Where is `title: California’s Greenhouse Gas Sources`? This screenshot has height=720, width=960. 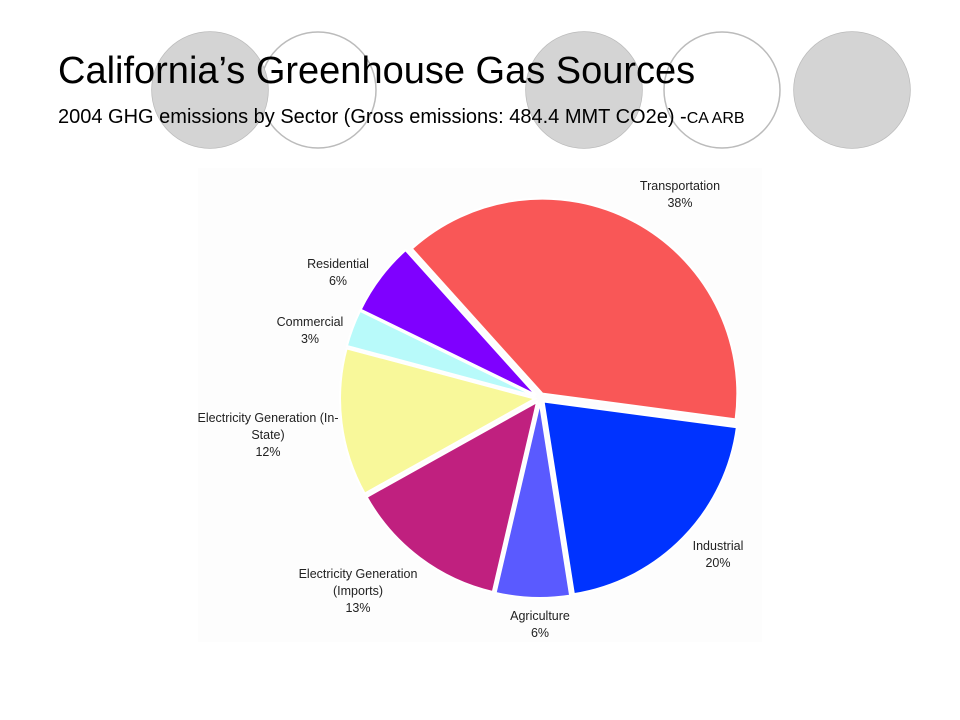 title: California’s Greenhouse Gas Sources is located at coordinates (377, 71).